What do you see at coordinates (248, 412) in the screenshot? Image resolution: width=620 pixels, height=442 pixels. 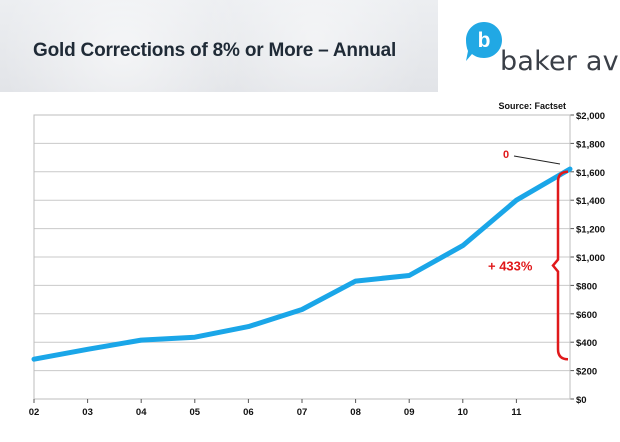 I see `x-tick-label: 06` at bounding box center [248, 412].